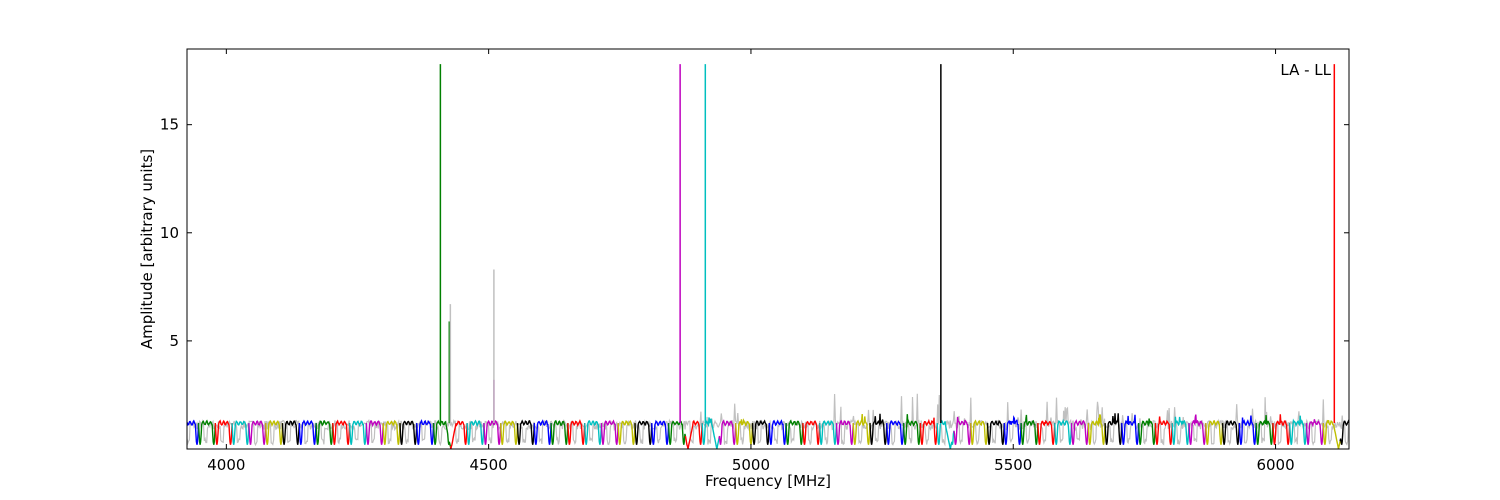 This screenshot has width=1500, height=500. I want to click on x-tick-label: 5500, so click(1013, 465).